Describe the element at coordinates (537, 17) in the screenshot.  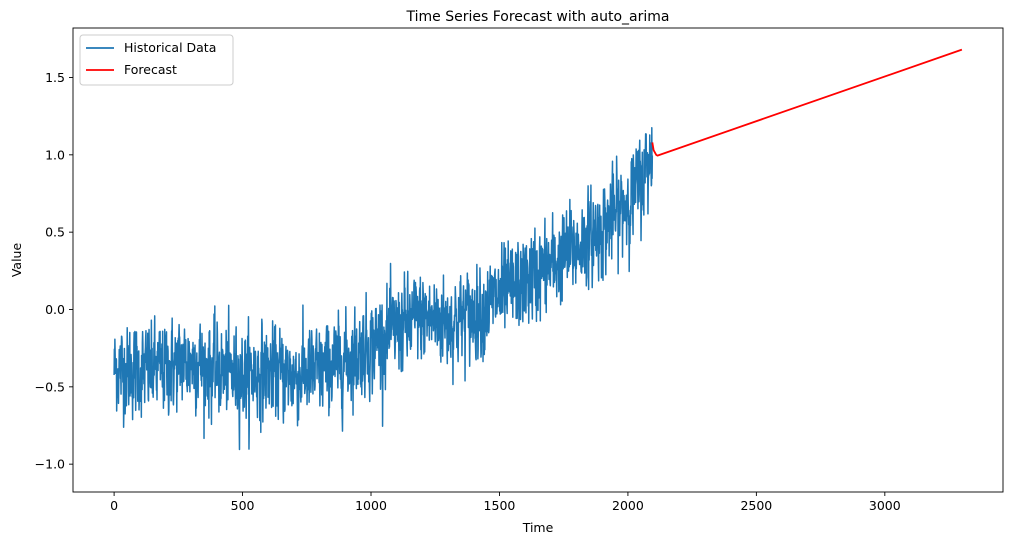
I see `chart-title: Time Series Forecast with auto_arima` at that location.